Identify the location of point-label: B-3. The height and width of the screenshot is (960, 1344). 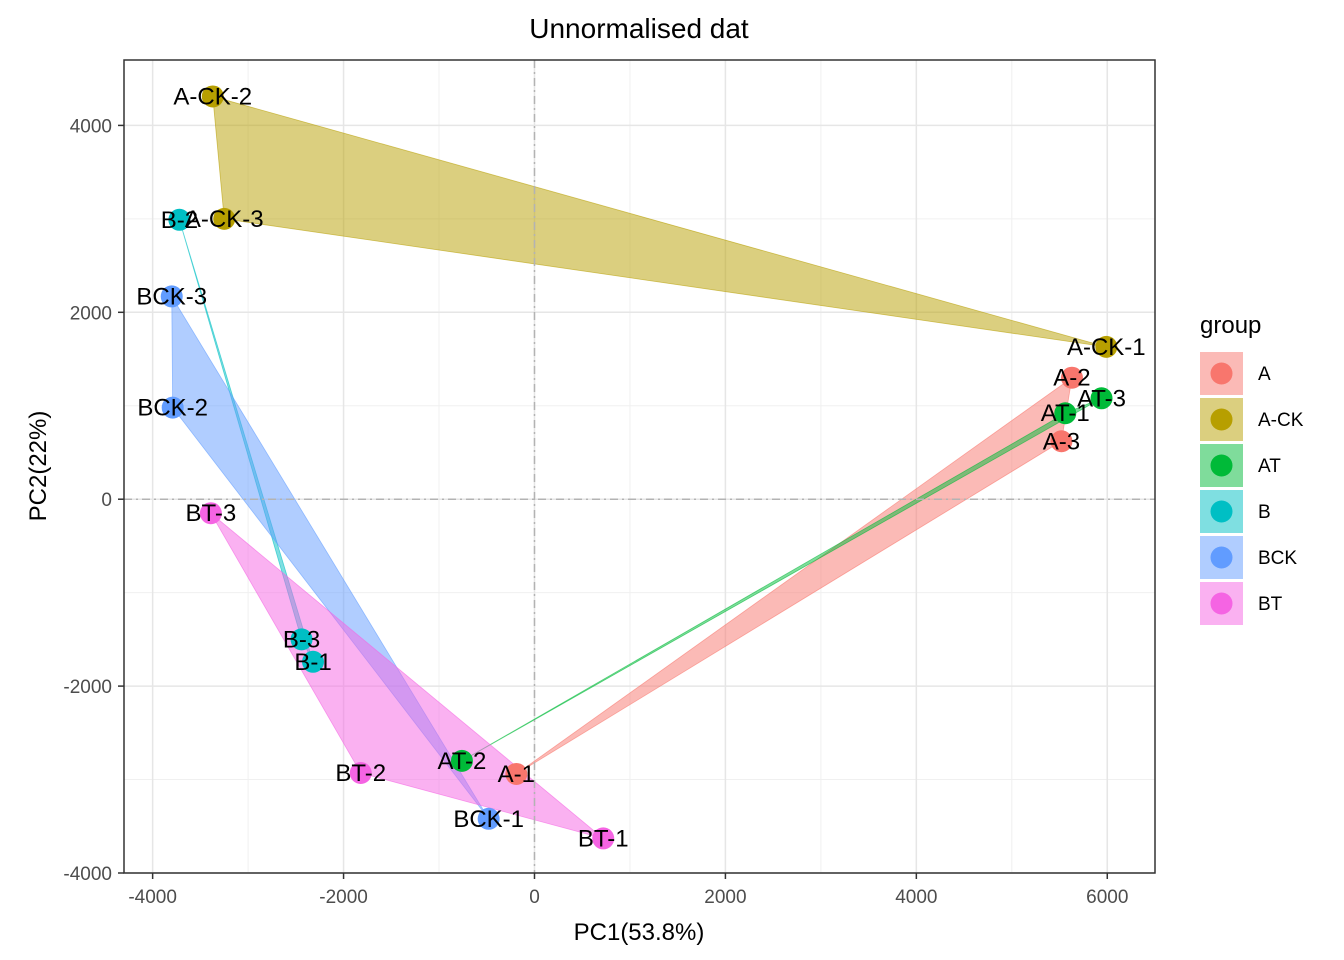
(301, 639).